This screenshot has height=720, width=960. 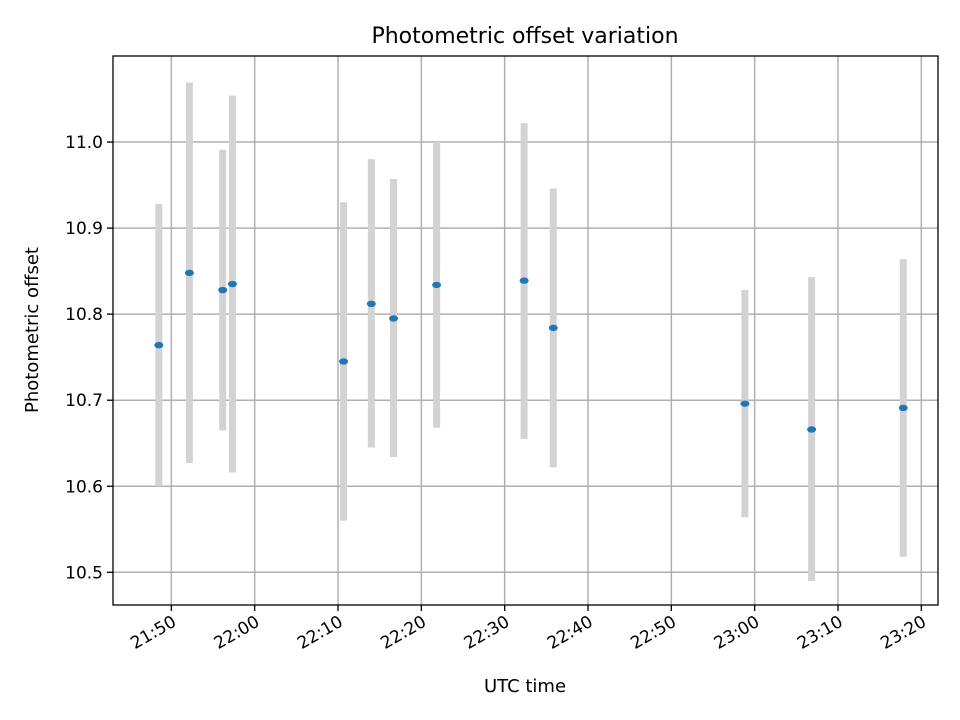 What do you see at coordinates (820, 633) in the screenshot?
I see `x-tick-label: 23:10` at bounding box center [820, 633].